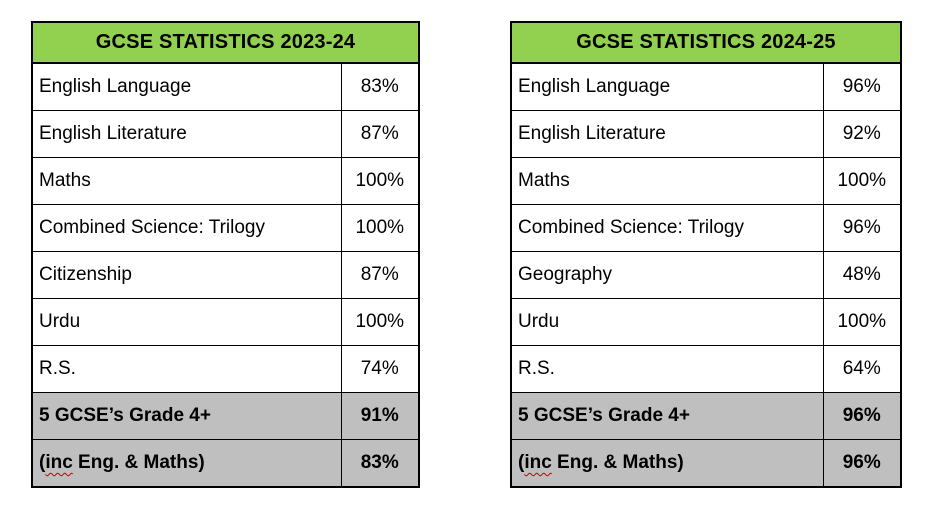  I want to click on summary-row: 5 GCSE’s Grade 4+ 96%, so click(706, 416).